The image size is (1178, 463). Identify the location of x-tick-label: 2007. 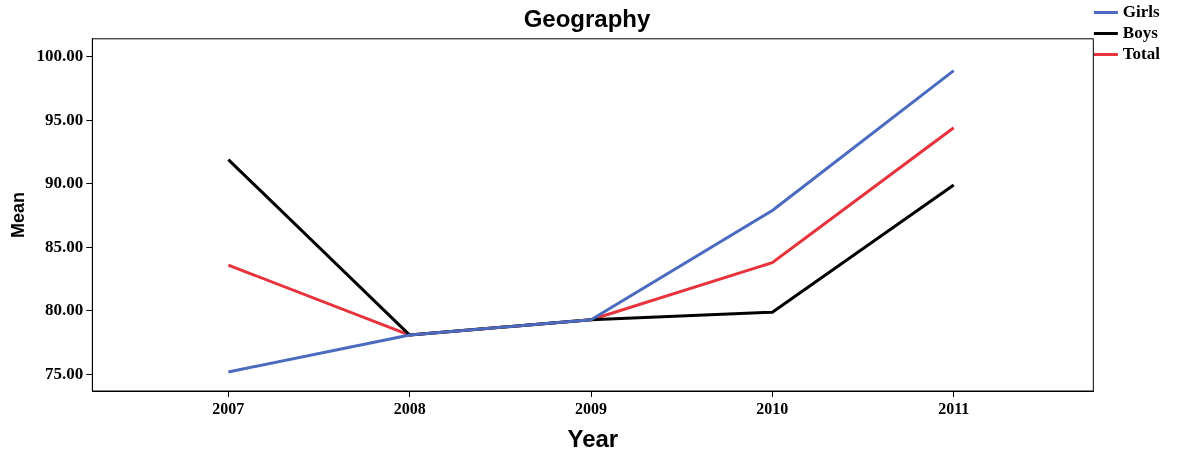
(228, 408).